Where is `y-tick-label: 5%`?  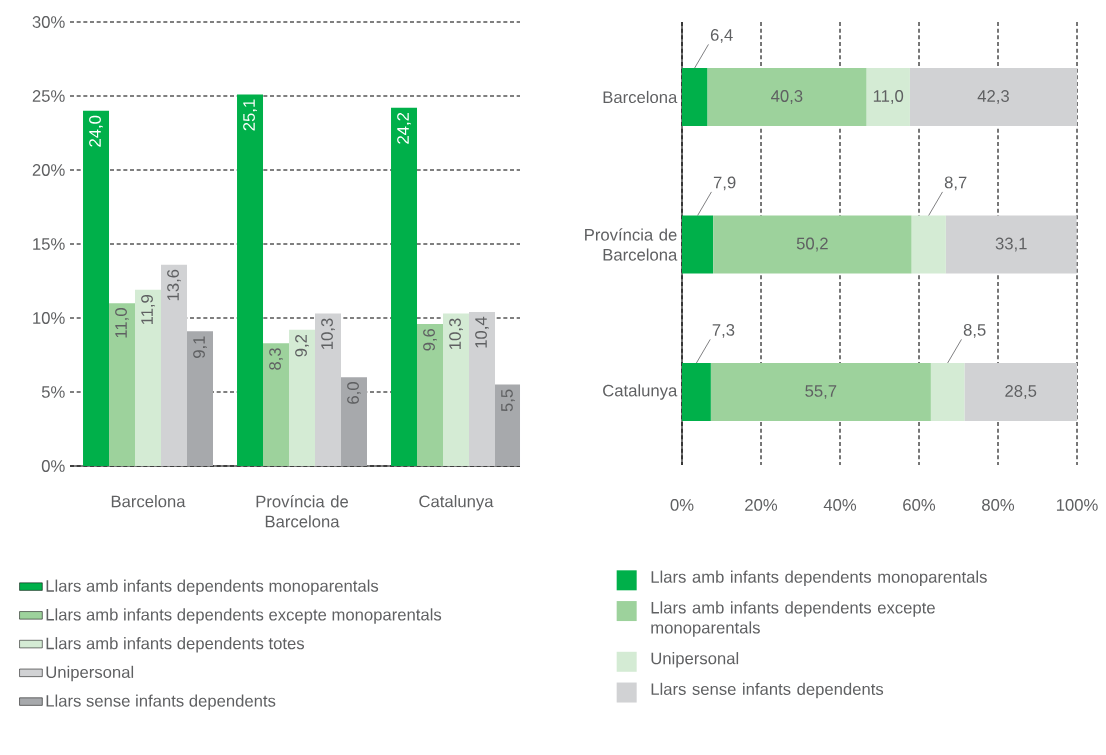 y-tick-label: 5% is located at coordinates (53, 392).